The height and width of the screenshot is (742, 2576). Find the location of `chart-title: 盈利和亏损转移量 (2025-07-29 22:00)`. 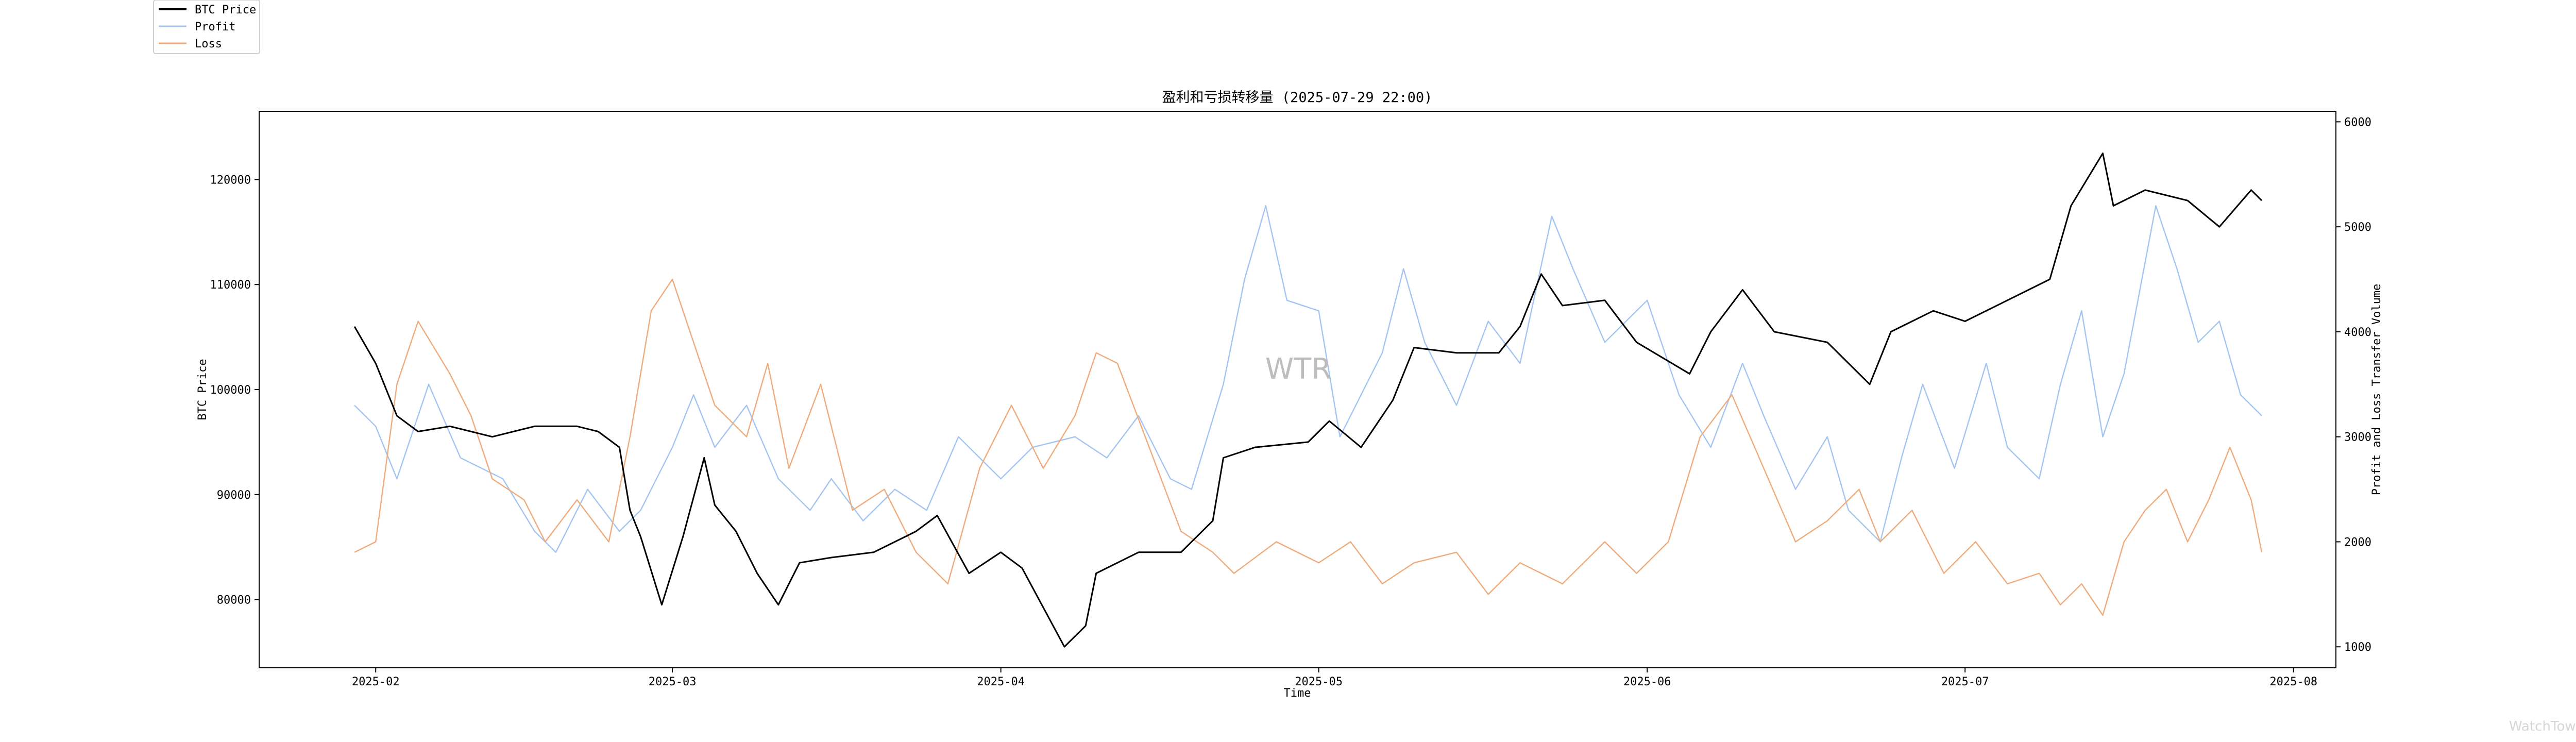

chart-title: 盈利和亏损转移量 (2025-07-29 22:00) is located at coordinates (1297, 98).